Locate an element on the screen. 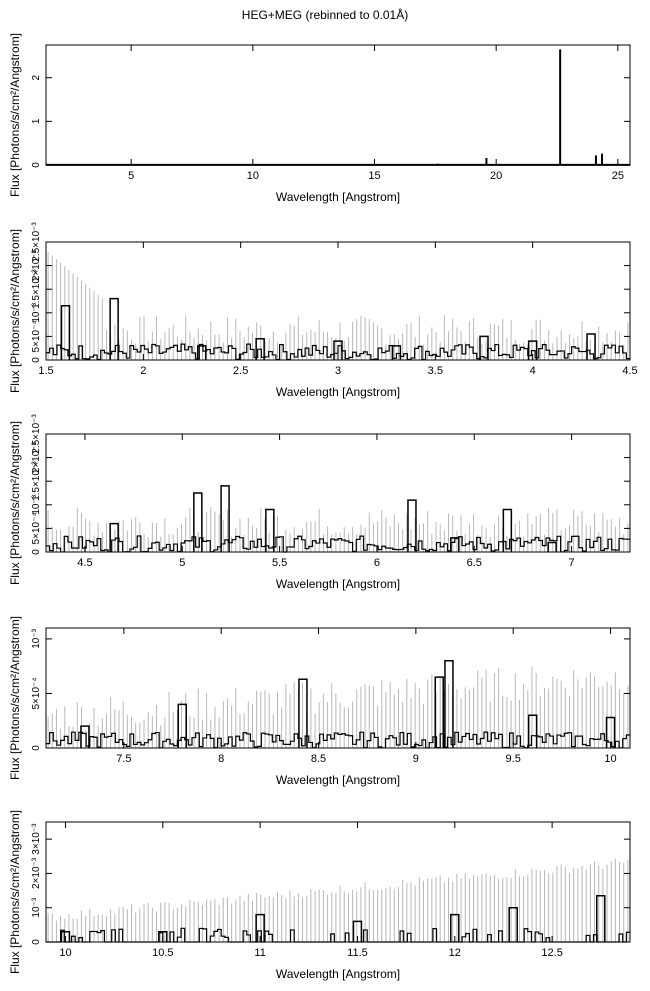  x-tick-label: 3.5 is located at coordinates (435, 371).